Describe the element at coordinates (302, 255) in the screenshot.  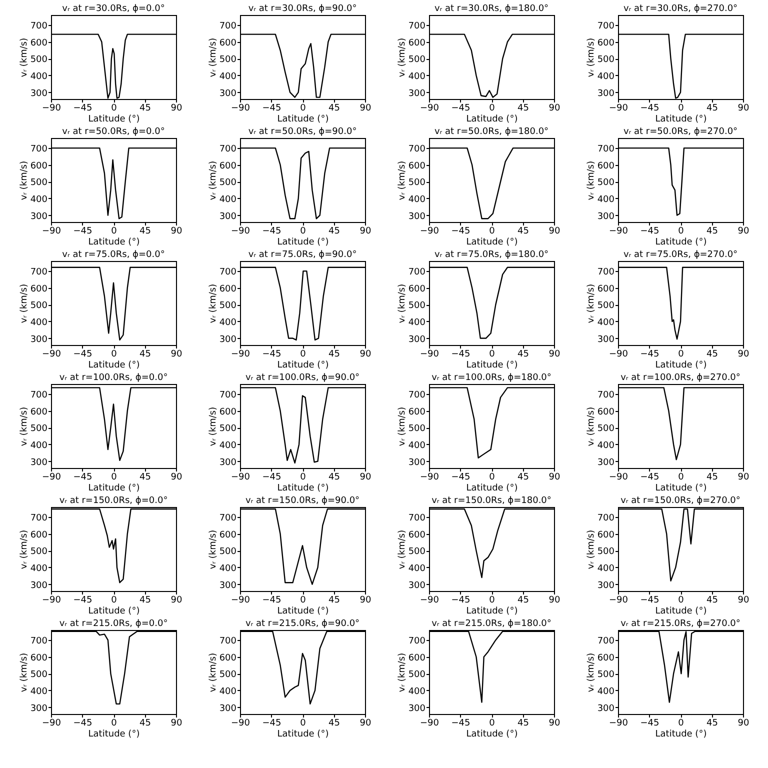
I see `chart-title: vᵣ at r=75.0Rs, ϕ=90.0°` at that location.